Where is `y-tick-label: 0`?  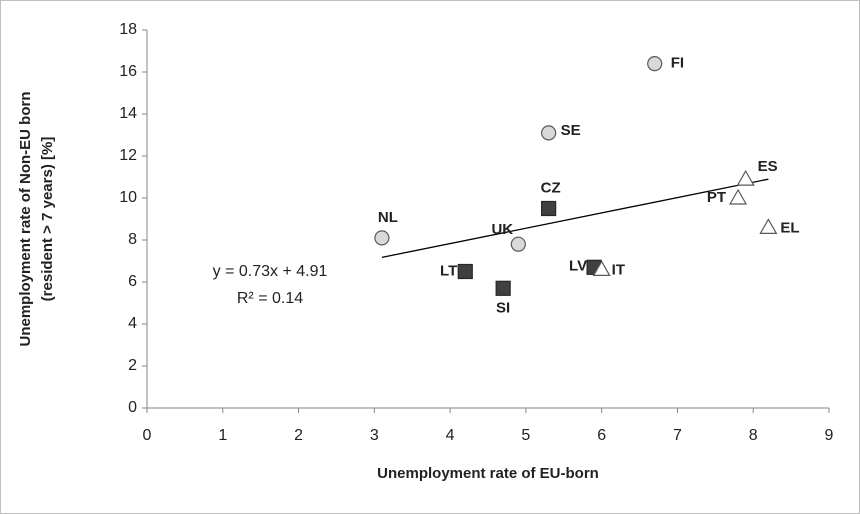
y-tick-label: 0 is located at coordinates (132, 407).